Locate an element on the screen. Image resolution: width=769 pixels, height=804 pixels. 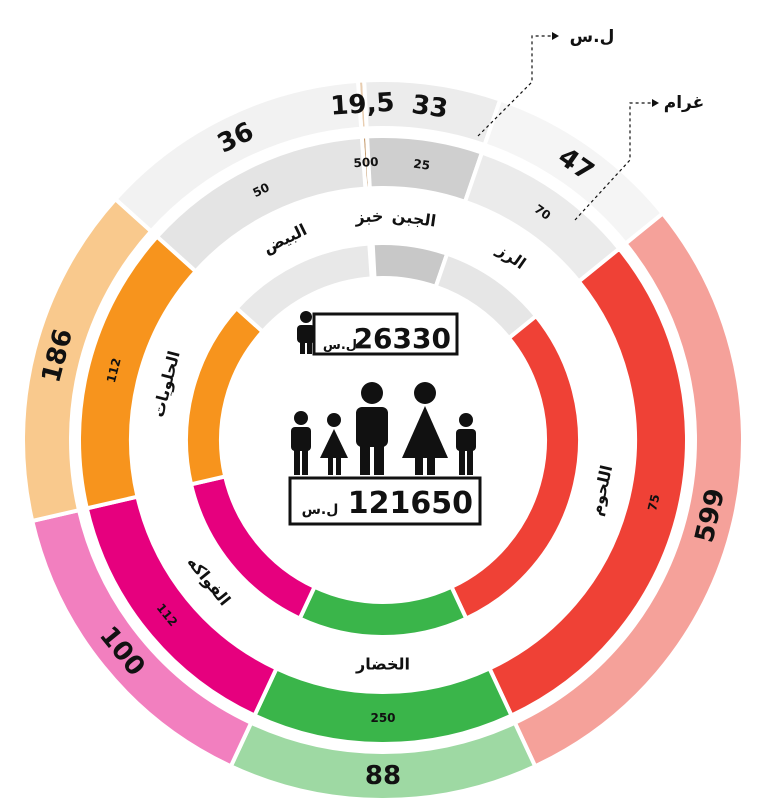
individual-total: 26330 ل.س is located at coordinates (385, 334).